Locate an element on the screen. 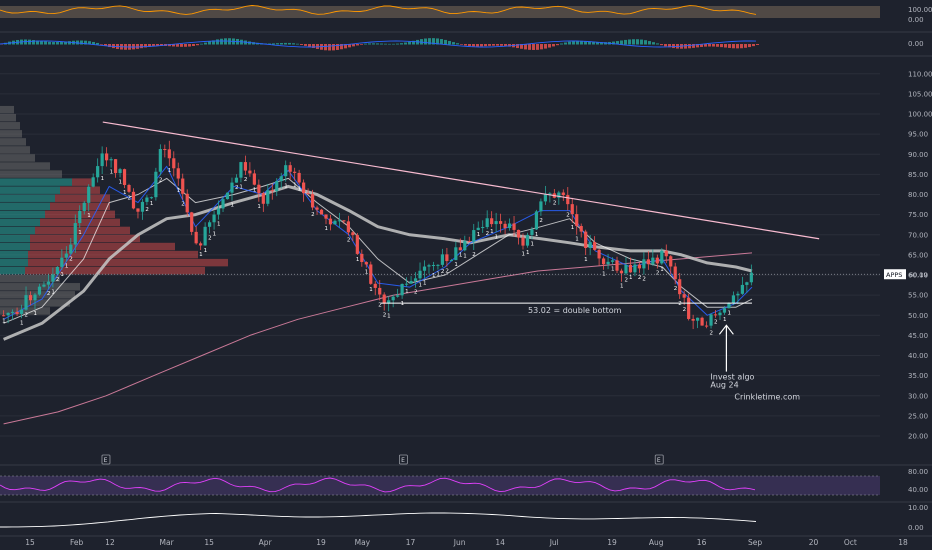  watermark-text: Crinkletime.com is located at coordinates (767, 397).